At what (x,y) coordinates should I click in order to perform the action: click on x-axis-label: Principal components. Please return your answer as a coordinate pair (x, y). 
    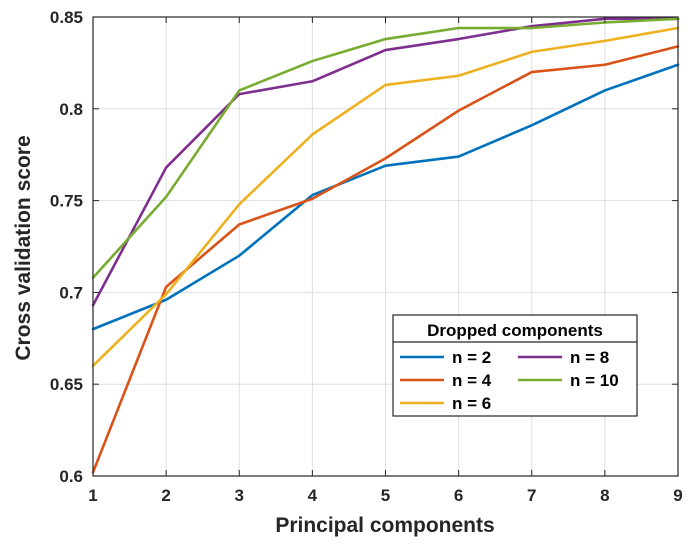
    Looking at the image, I should click on (384, 525).